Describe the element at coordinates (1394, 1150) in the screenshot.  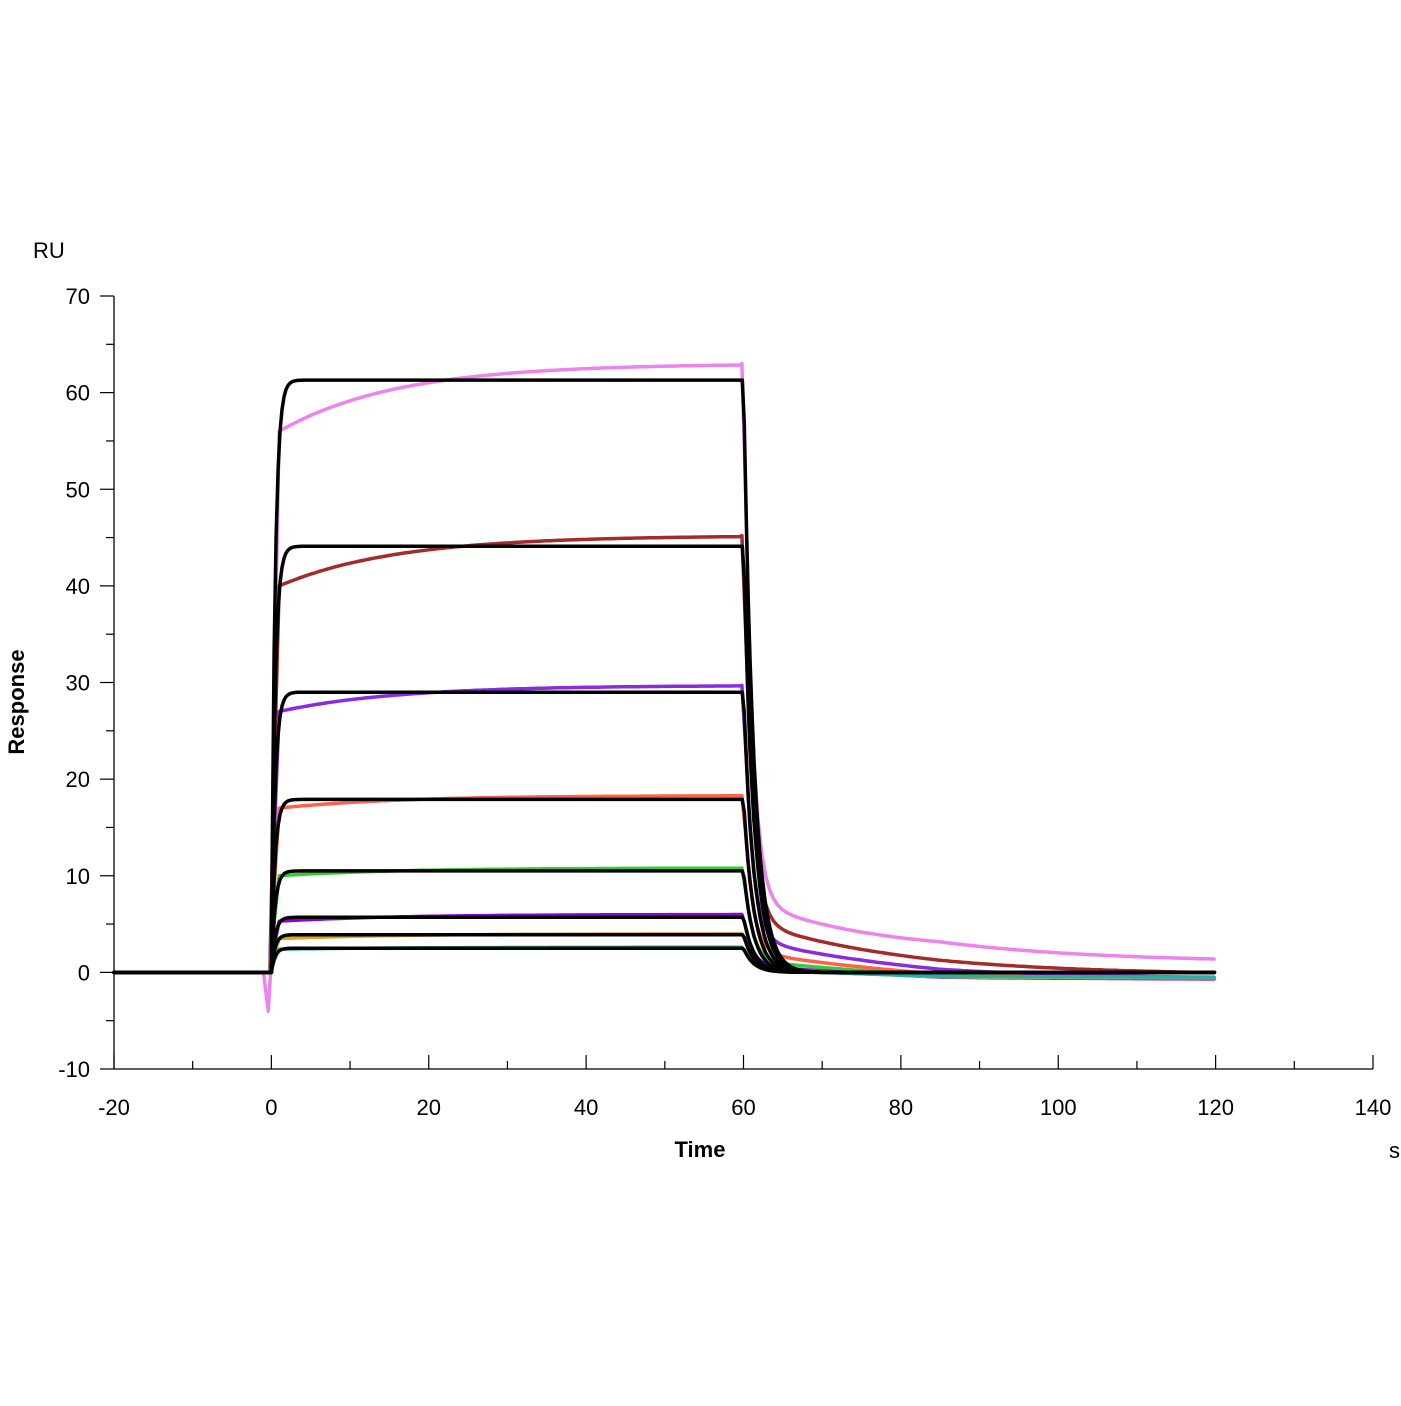
I see `x-unit-label: s` at that location.